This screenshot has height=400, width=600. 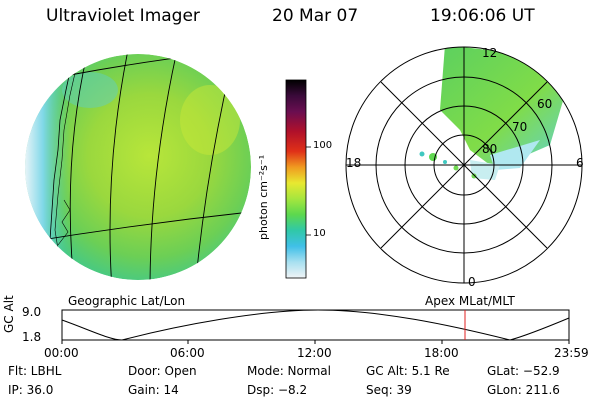 What do you see at coordinates (31, 390) in the screenshot?
I see `ip-info: IP: 36.0` at bounding box center [31, 390].